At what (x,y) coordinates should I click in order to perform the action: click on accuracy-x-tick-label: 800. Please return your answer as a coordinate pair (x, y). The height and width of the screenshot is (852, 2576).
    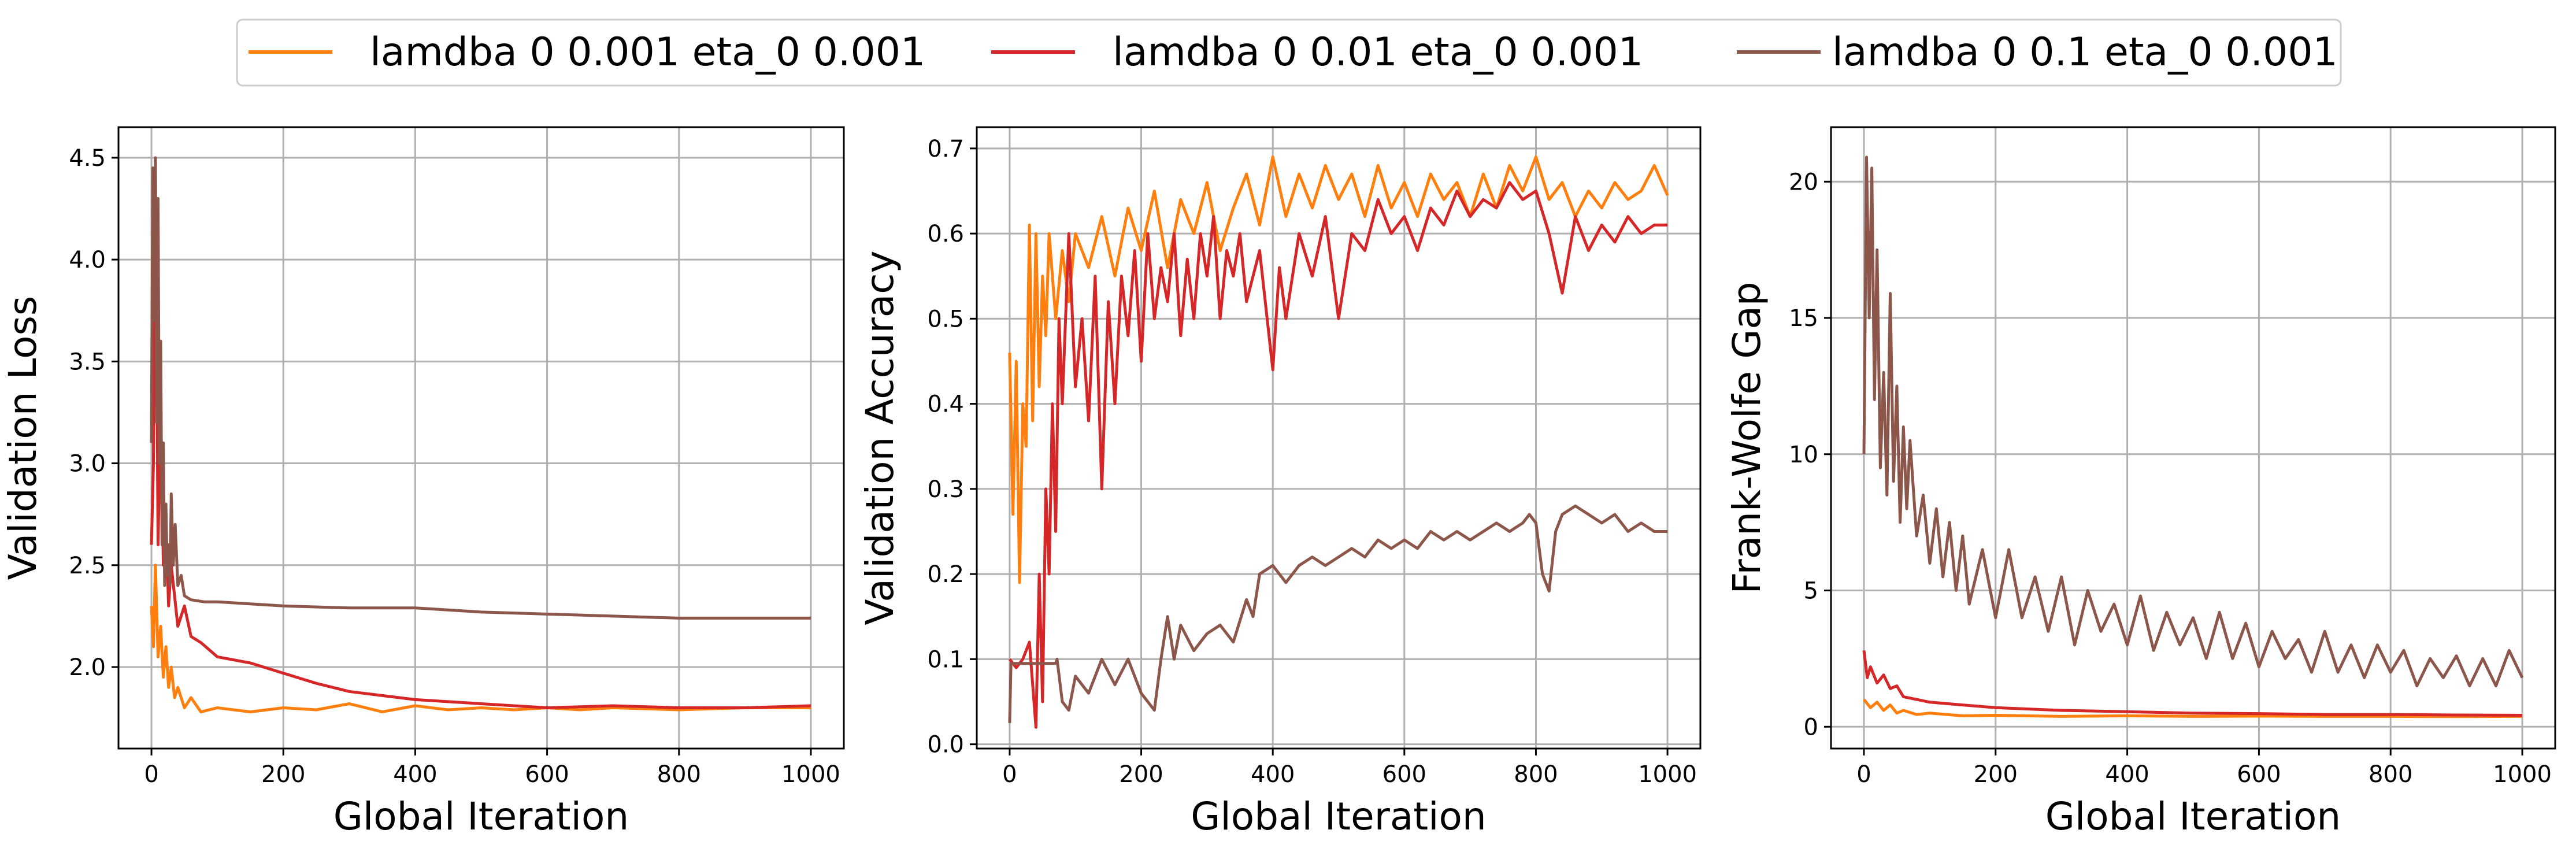
    Looking at the image, I should click on (1536, 775).